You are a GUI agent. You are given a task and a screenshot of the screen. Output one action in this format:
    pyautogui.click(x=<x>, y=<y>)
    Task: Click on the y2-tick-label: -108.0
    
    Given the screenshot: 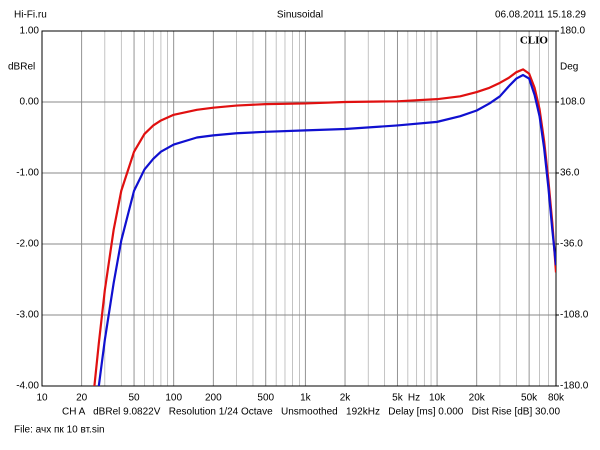 What is the action you would take?
    pyautogui.click(x=574, y=315)
    